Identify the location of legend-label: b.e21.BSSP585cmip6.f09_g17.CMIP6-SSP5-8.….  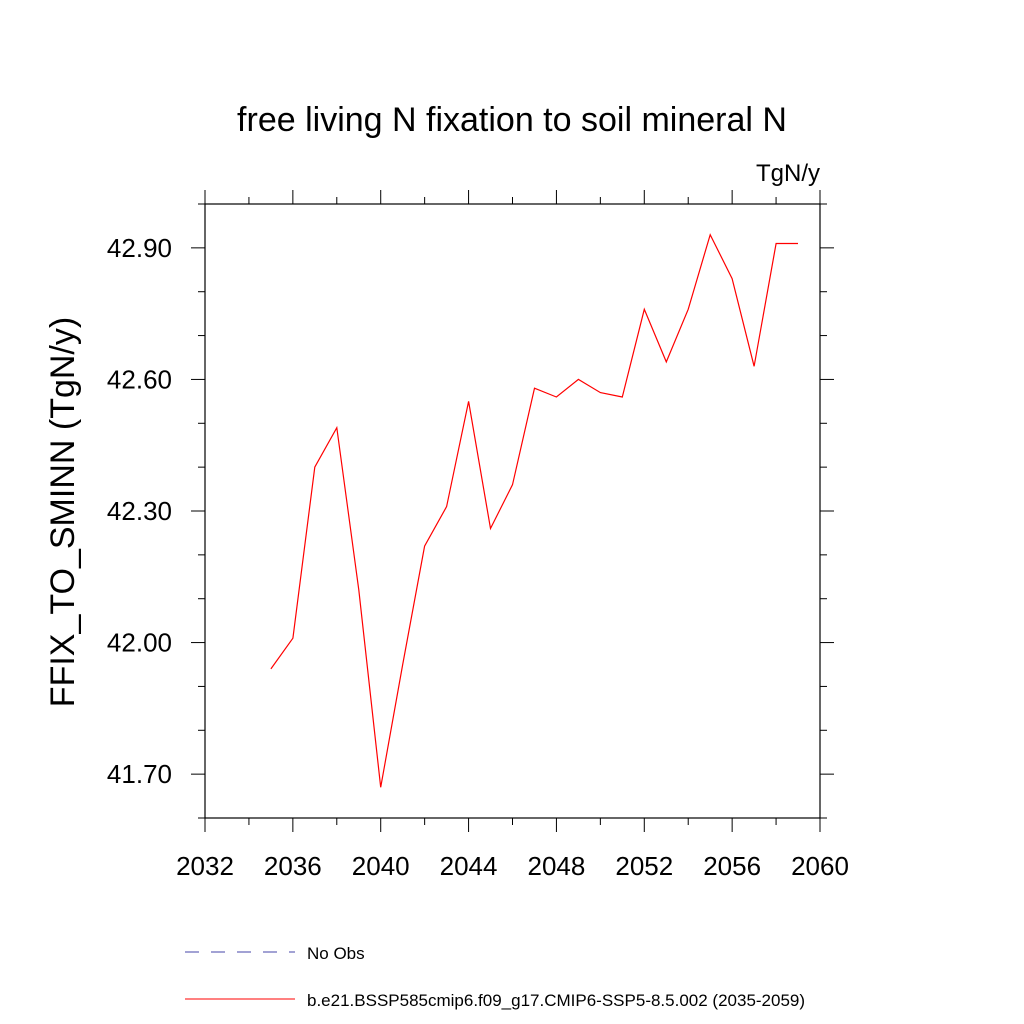
(556, 1000).